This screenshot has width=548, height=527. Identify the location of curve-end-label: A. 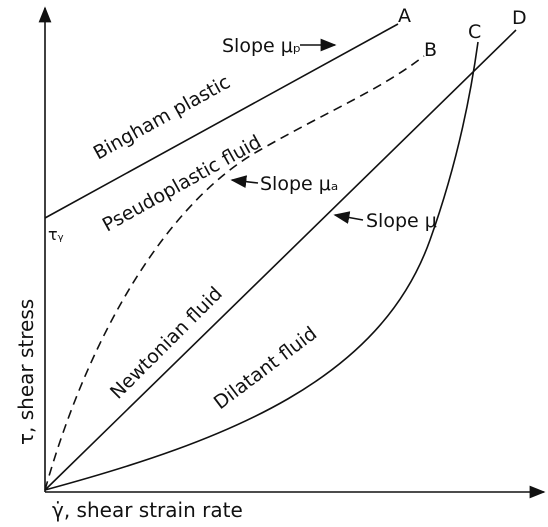
(404, 16).